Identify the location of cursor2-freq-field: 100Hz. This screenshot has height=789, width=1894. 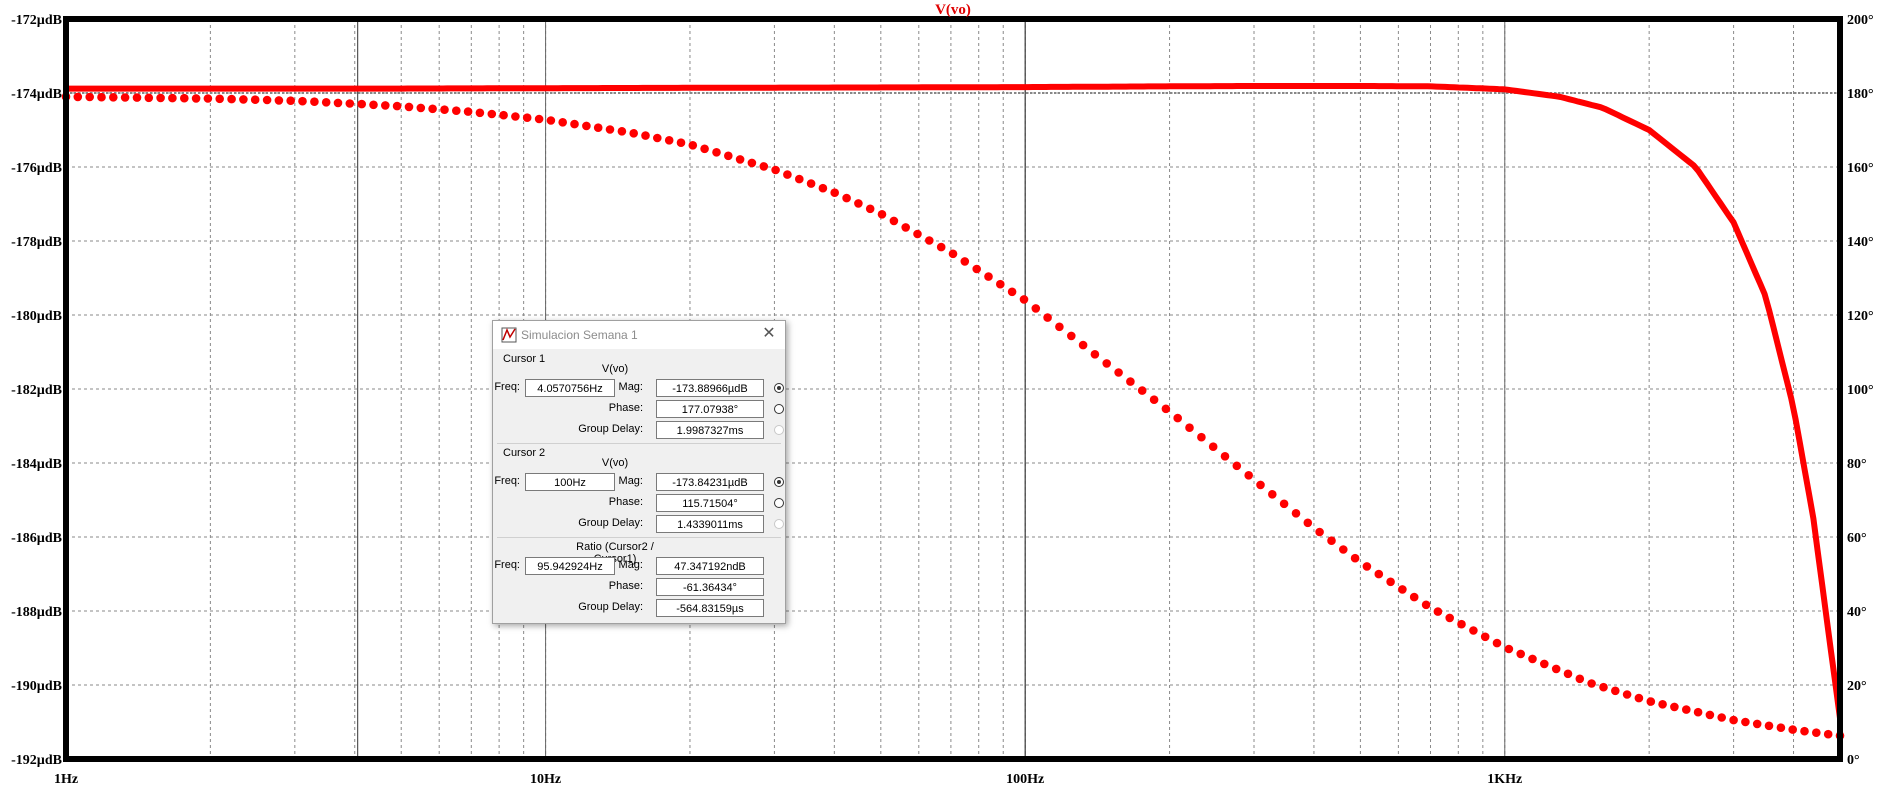
(570, 482).